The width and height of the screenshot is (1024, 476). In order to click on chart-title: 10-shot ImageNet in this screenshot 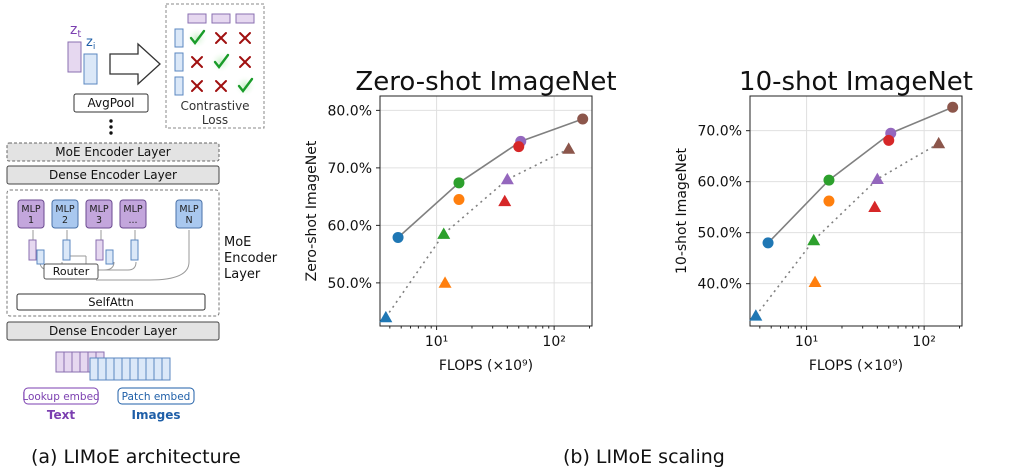, I will do `click(856, 82)`.